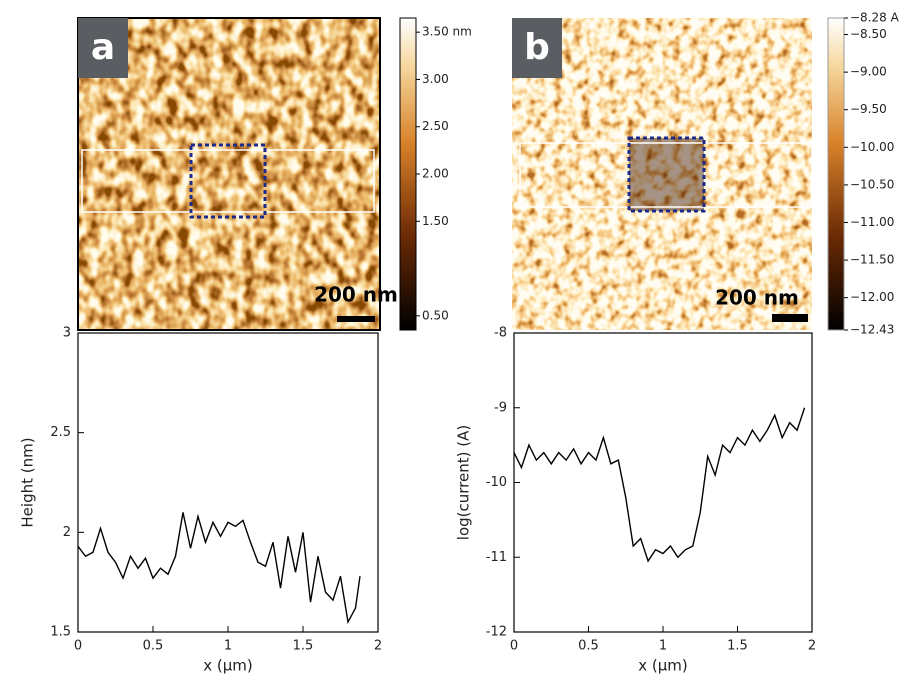 The width and height of the screenshot is (904, 686). Describe the element at coordinates (435, 221) in the screenshot. I see `colorbar-tick-label: 1.50` at that location.